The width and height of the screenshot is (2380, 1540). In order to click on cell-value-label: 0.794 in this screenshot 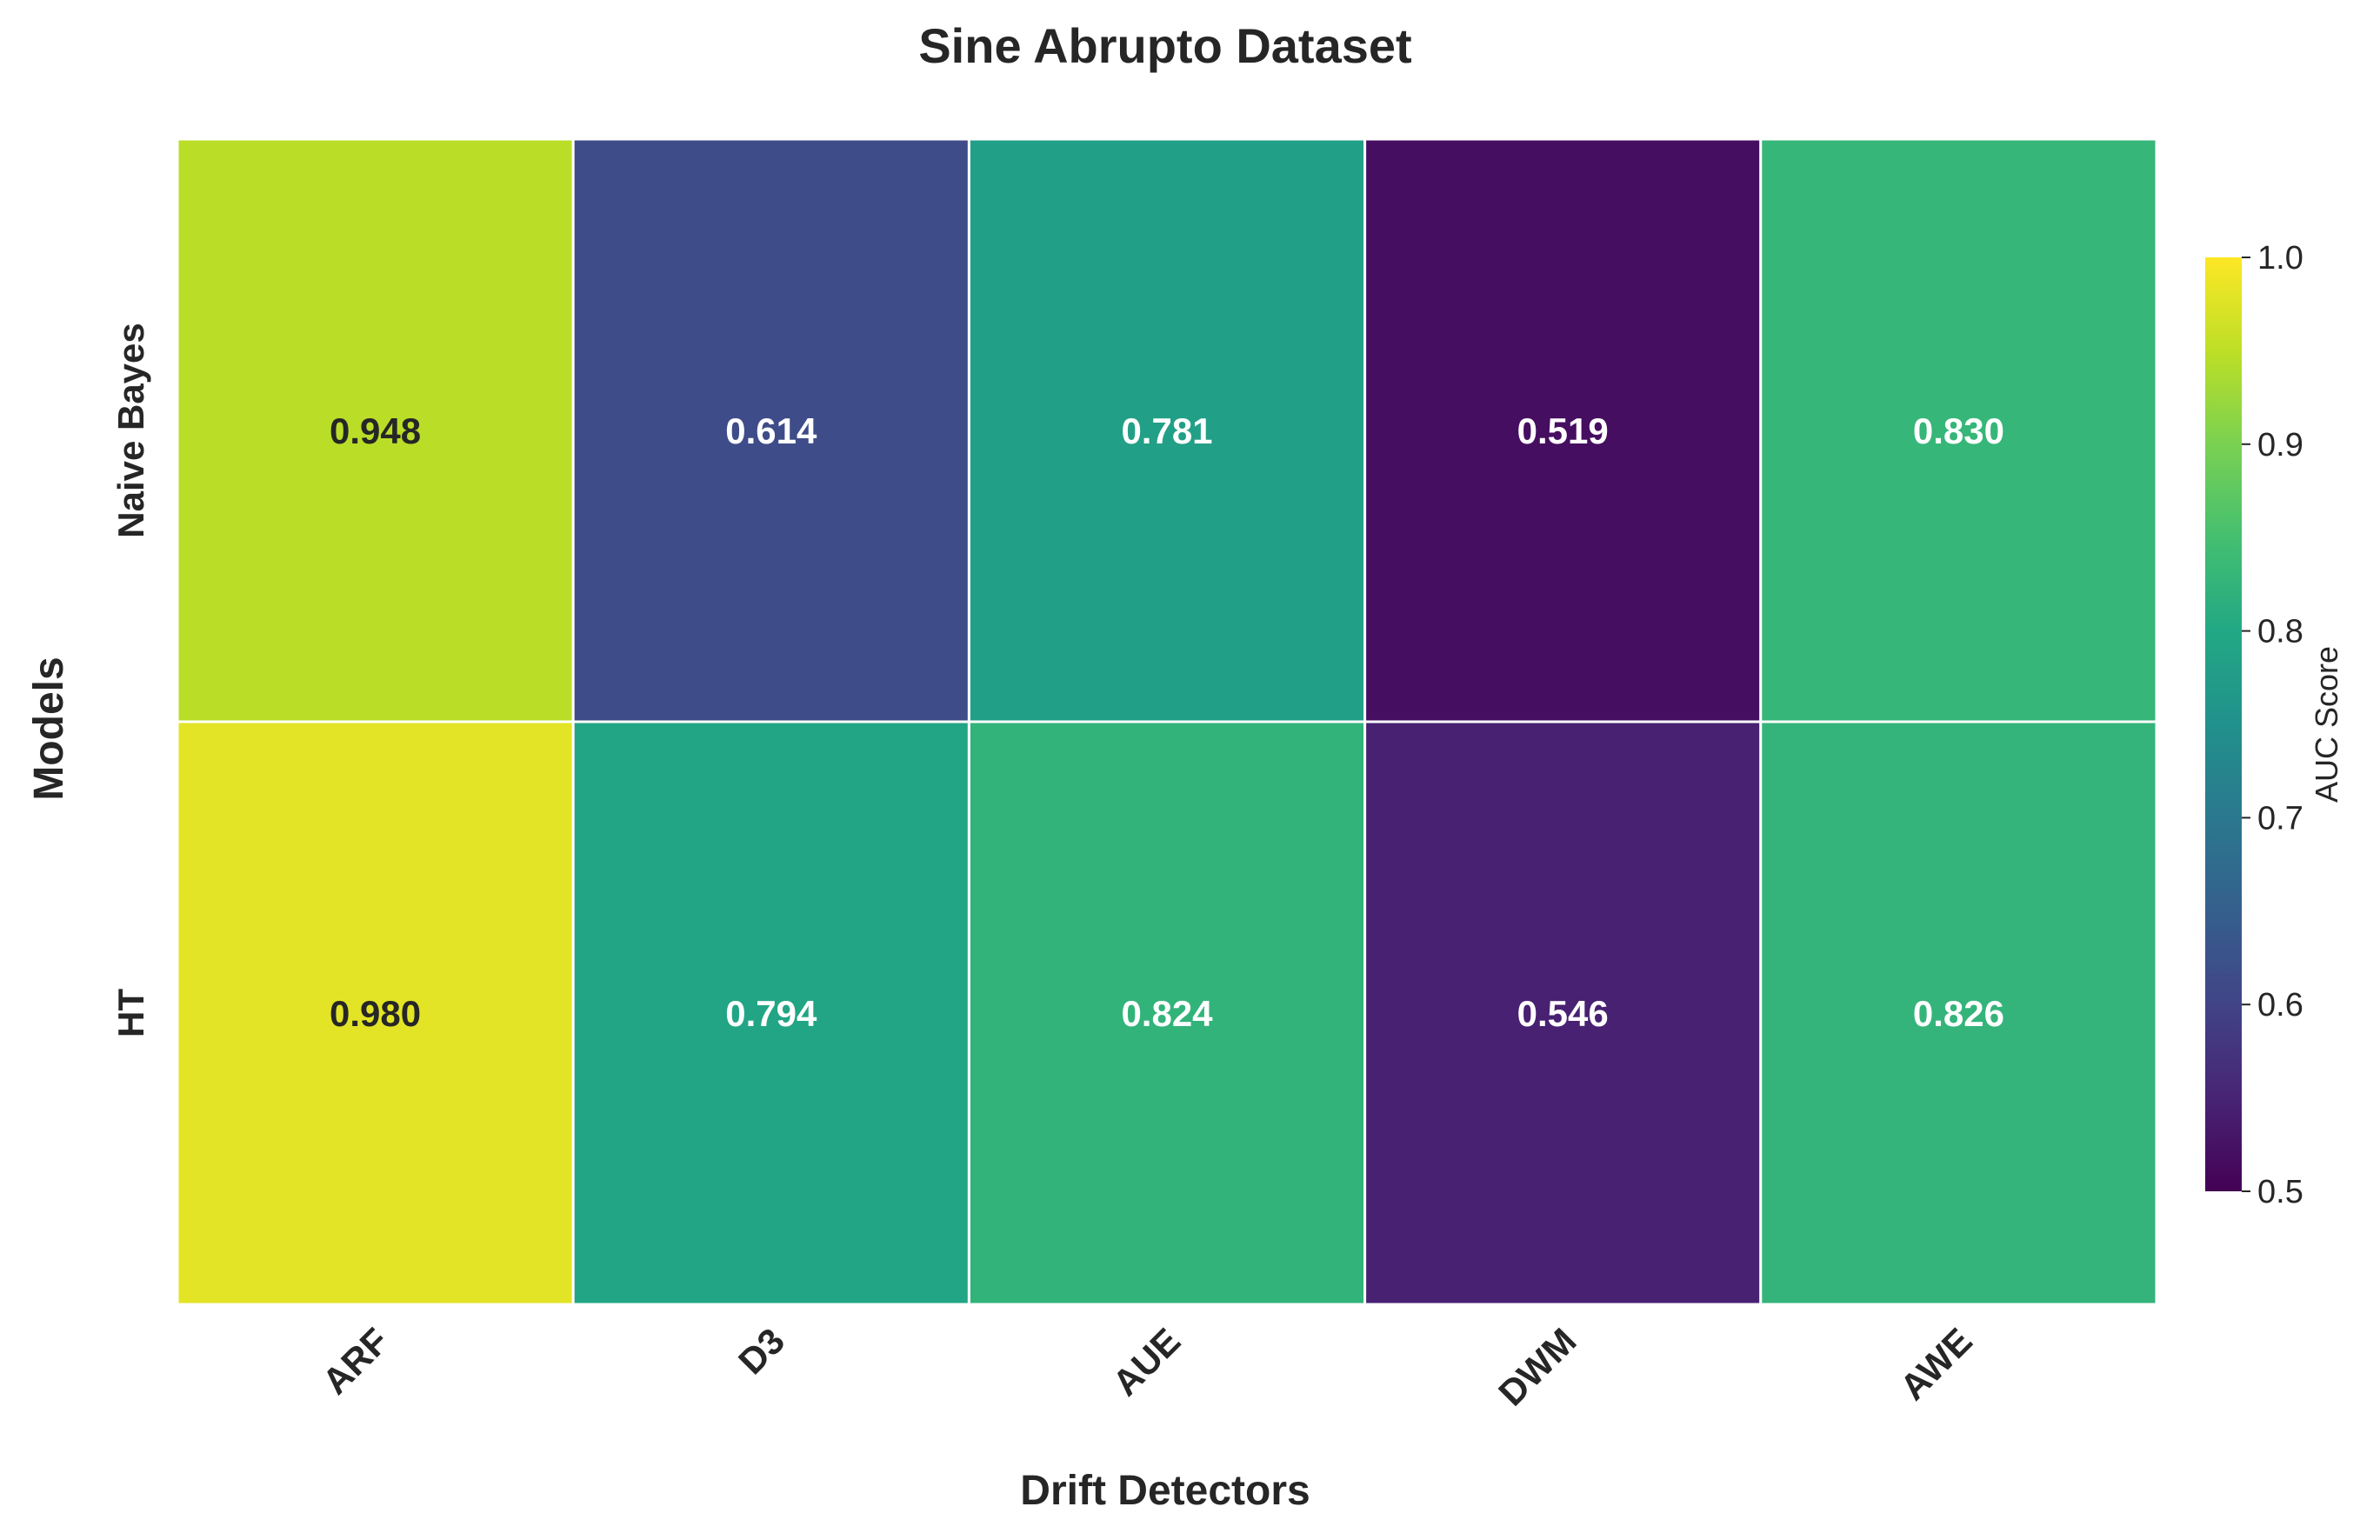, I will do `click(771, 1013)`.